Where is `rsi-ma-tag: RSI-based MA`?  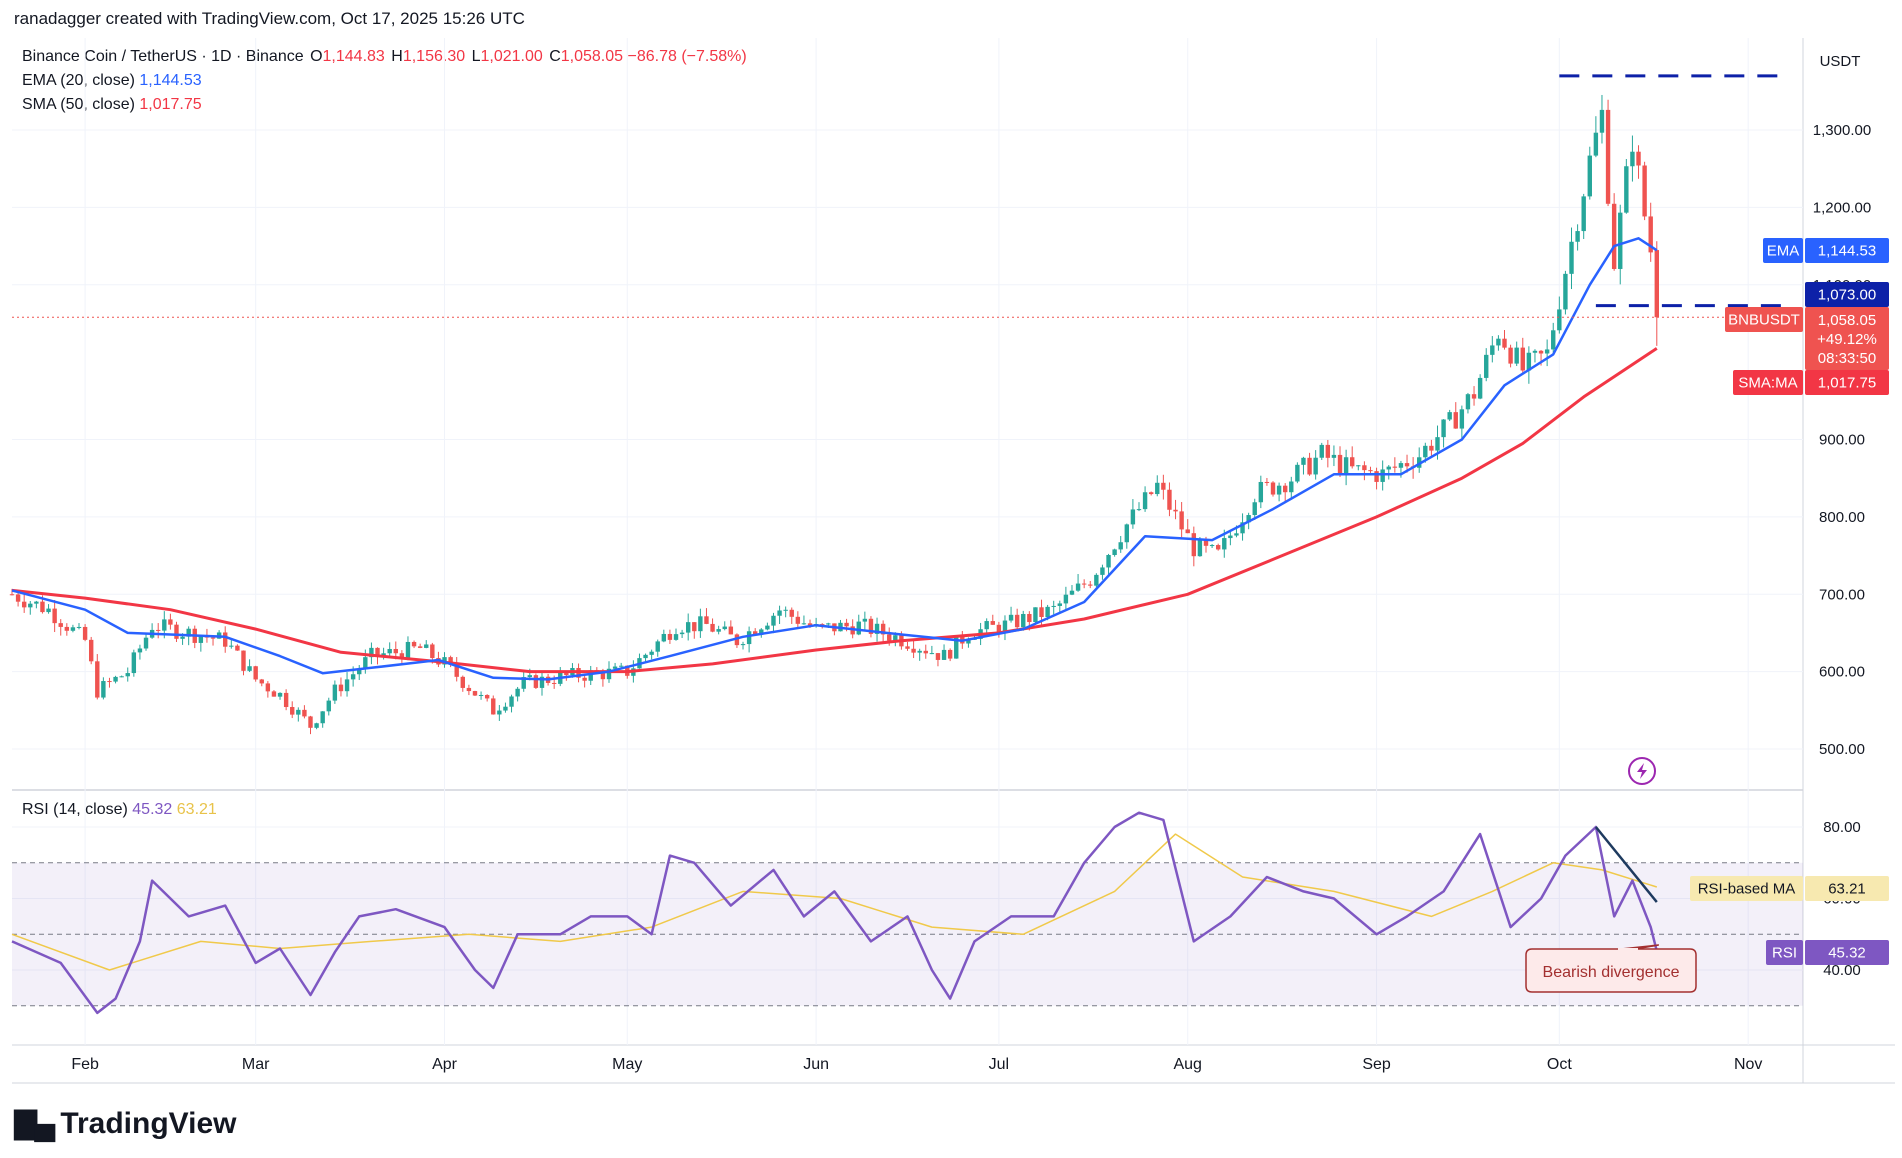
rsi-ma-tag: RSI-based MA is located at coordinates (1747, 889).